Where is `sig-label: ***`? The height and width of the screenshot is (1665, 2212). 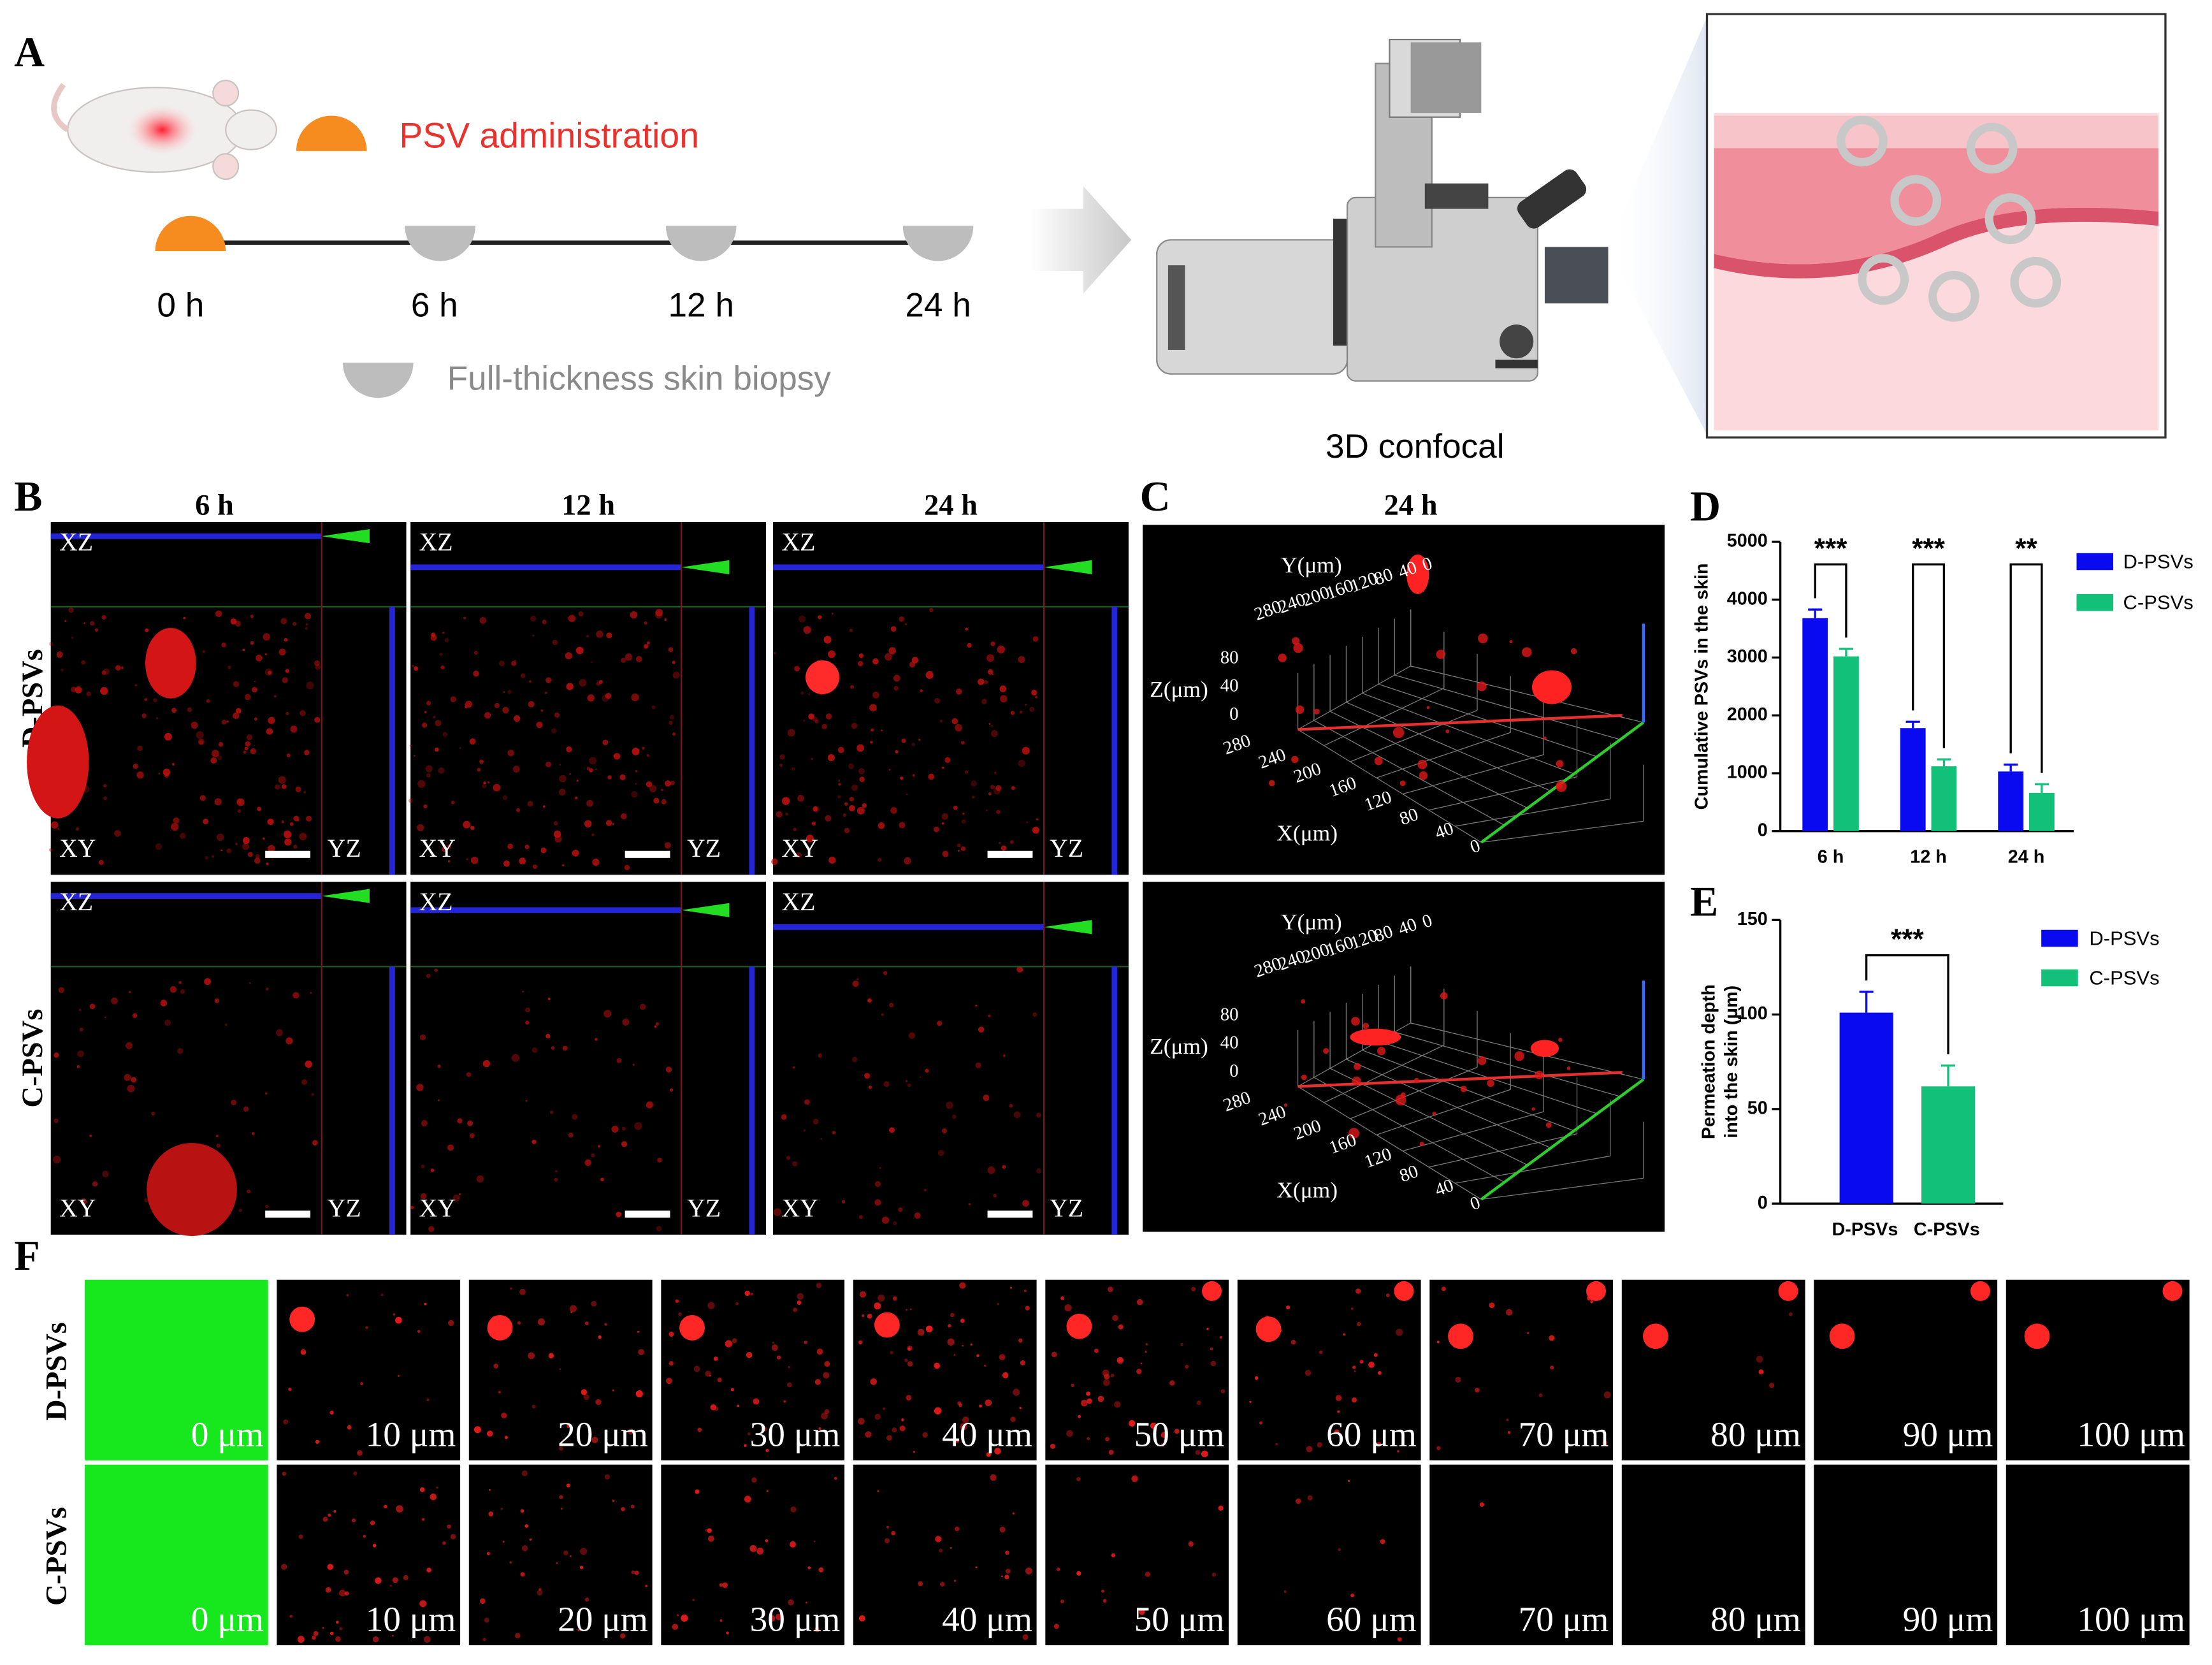 sig-label: *** is located at coordinates (1929, 548).